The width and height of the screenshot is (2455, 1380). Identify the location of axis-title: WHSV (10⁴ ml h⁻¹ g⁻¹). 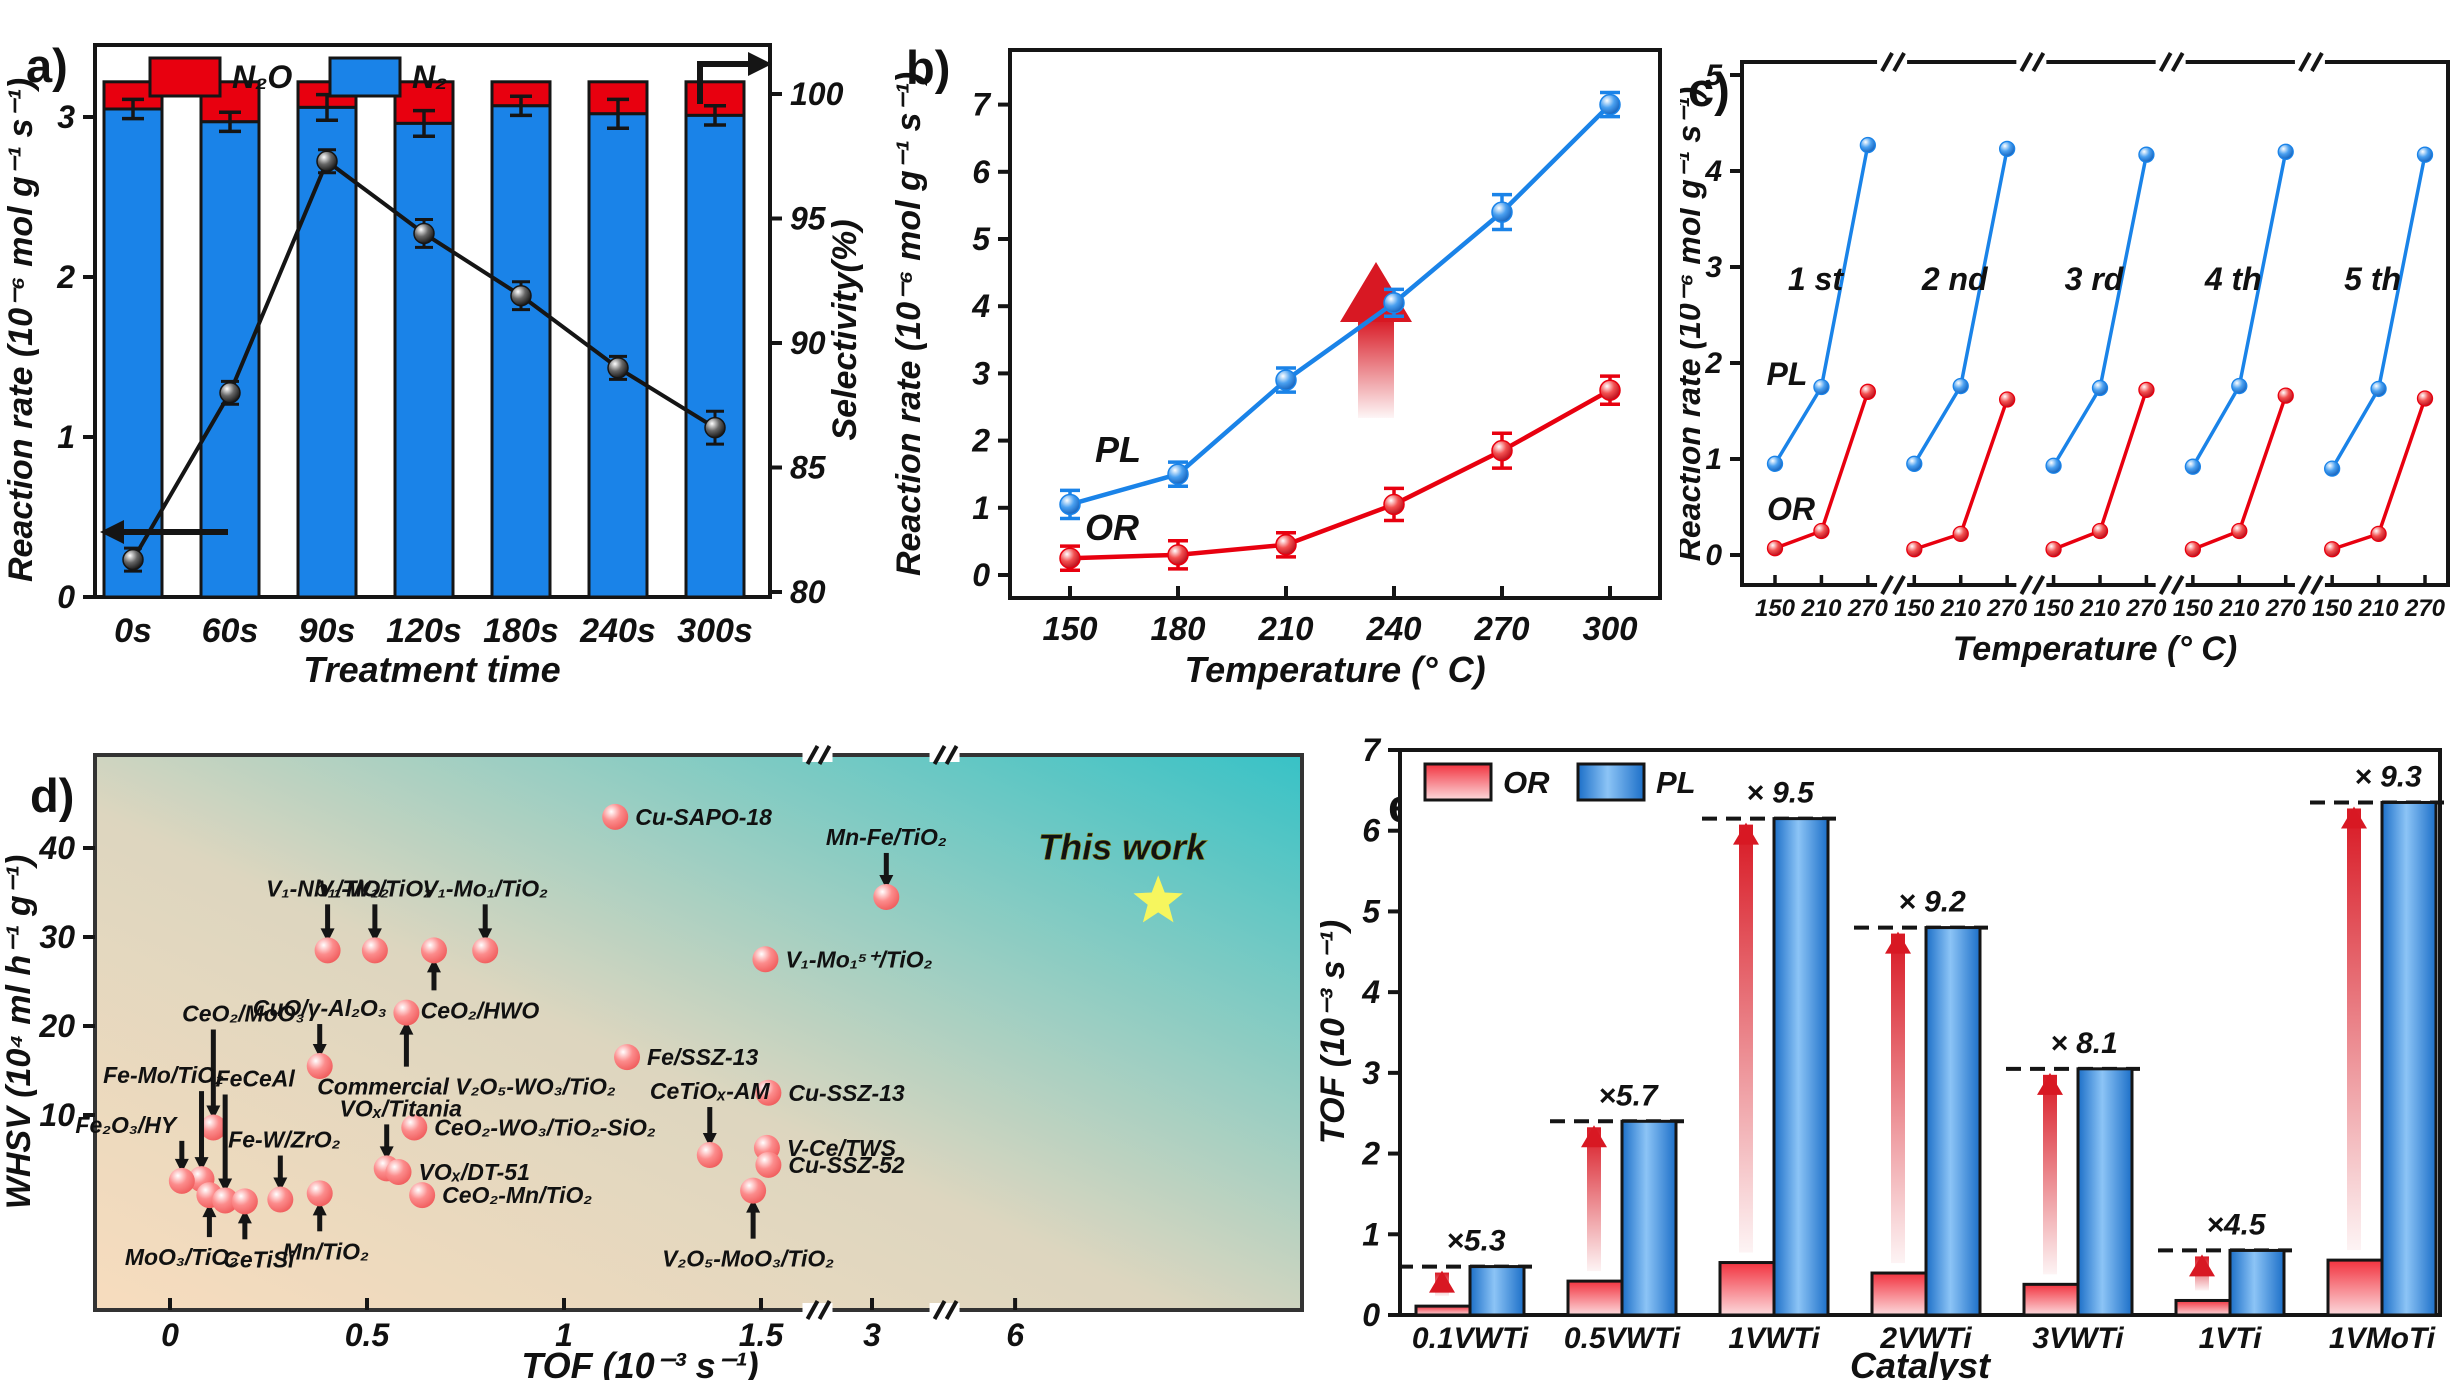
(19, 1032).